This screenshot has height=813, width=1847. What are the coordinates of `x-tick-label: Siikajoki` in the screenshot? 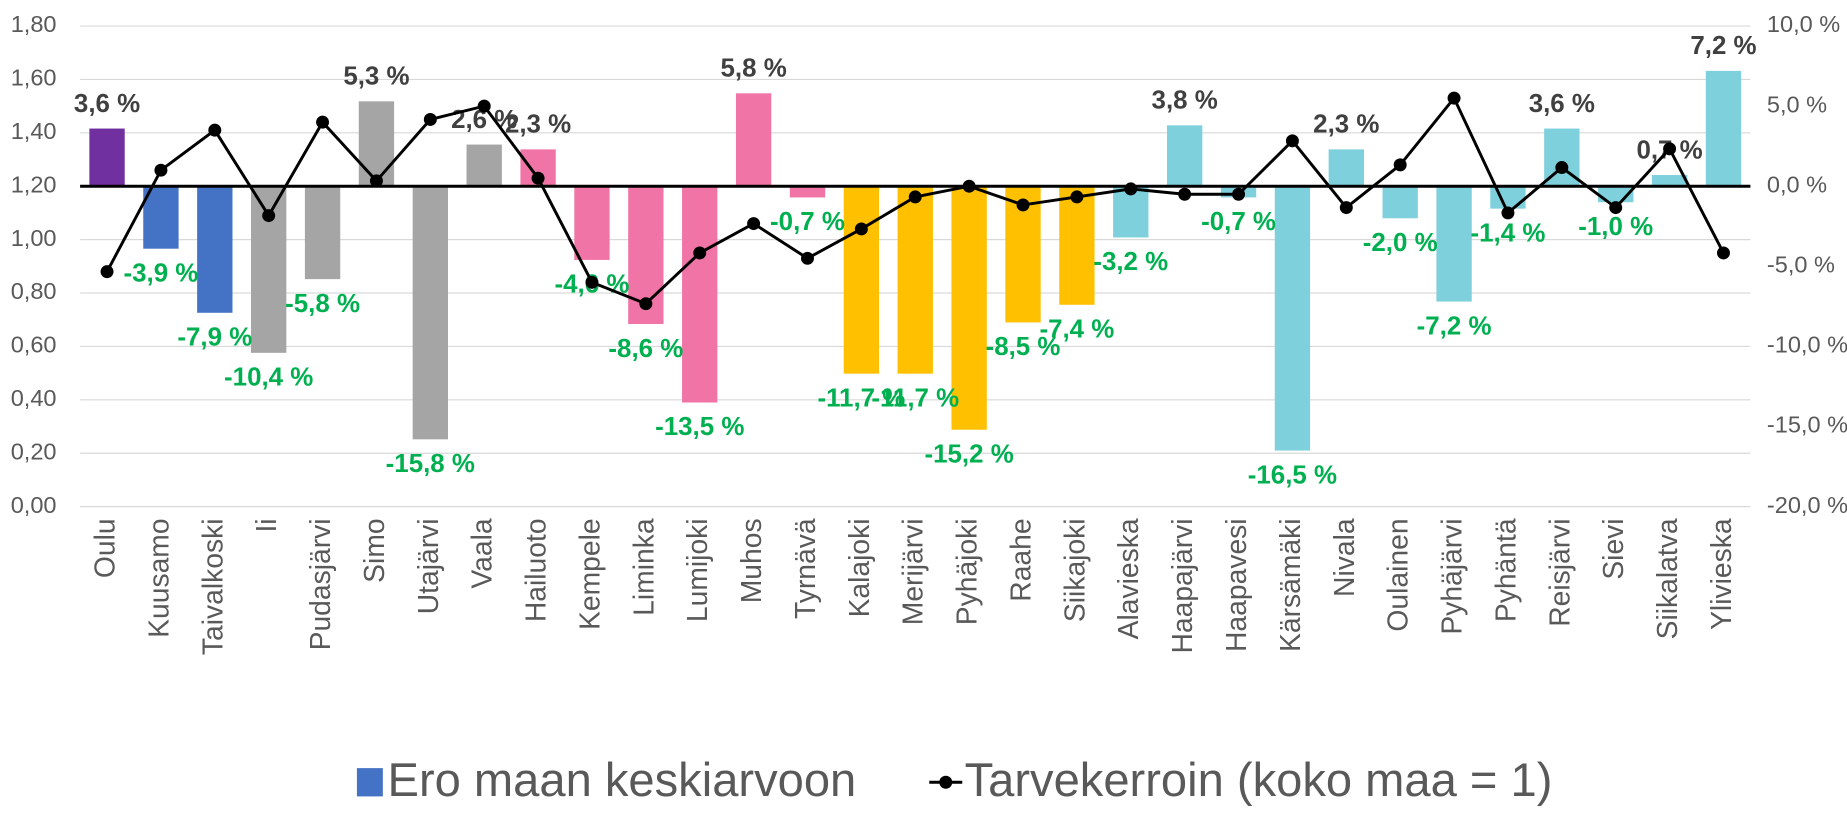 It's located at (1074, 570).